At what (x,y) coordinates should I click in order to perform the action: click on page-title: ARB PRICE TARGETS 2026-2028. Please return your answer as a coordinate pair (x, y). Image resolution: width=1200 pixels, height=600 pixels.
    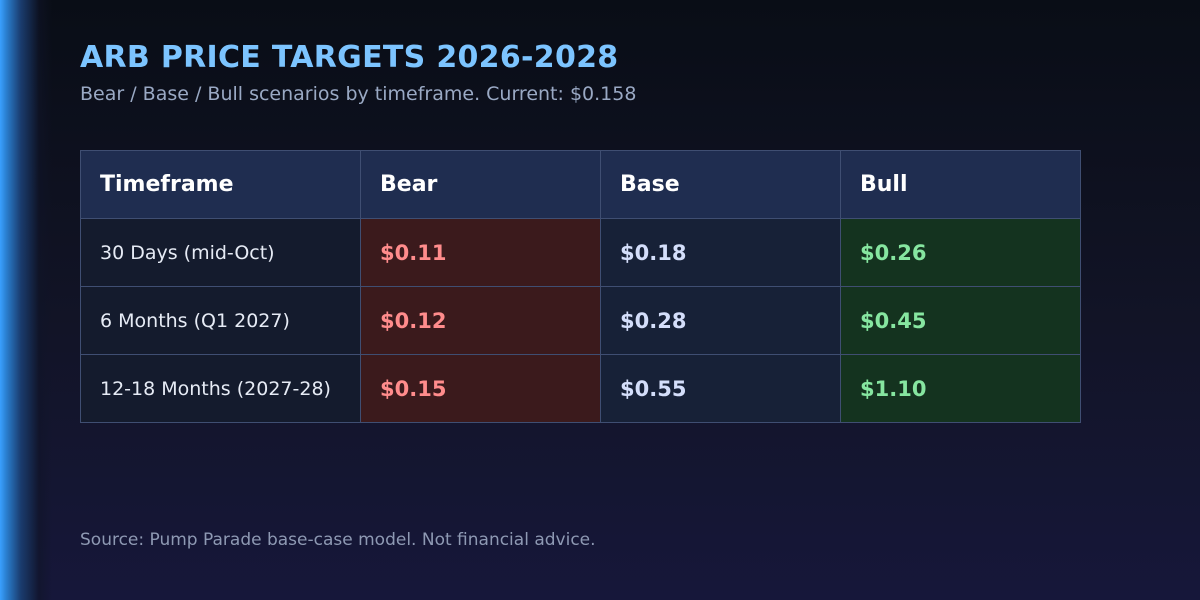
    Looking at the image, I should click on (349, 57).